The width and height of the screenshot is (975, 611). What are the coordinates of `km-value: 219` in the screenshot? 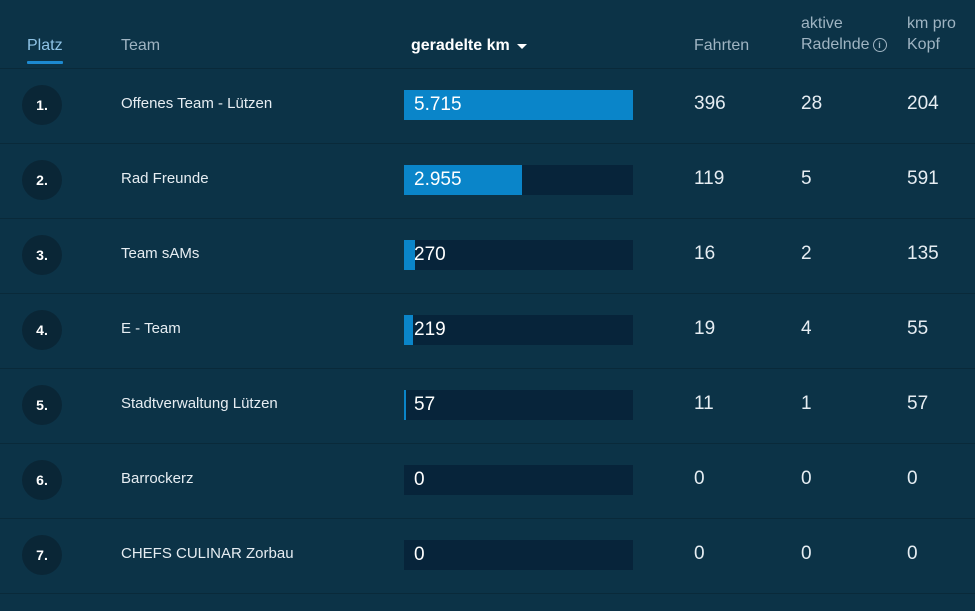 It's located at (430, 329).